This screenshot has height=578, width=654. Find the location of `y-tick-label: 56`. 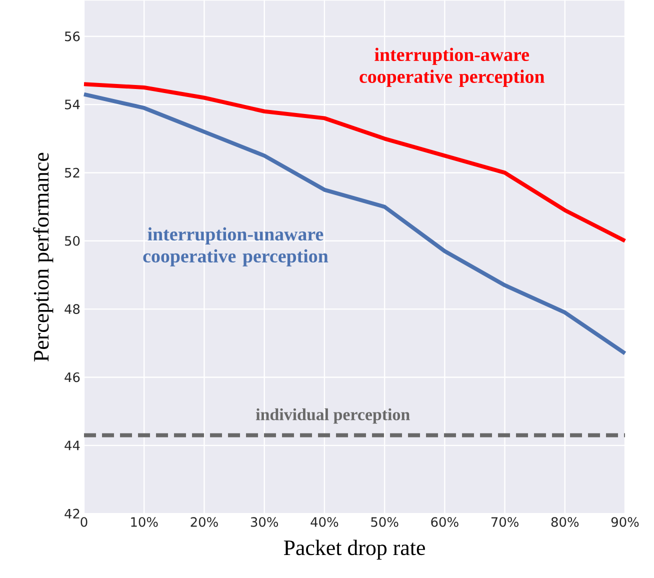

y-tick-label: 56 is located at coordinates (72, 37).